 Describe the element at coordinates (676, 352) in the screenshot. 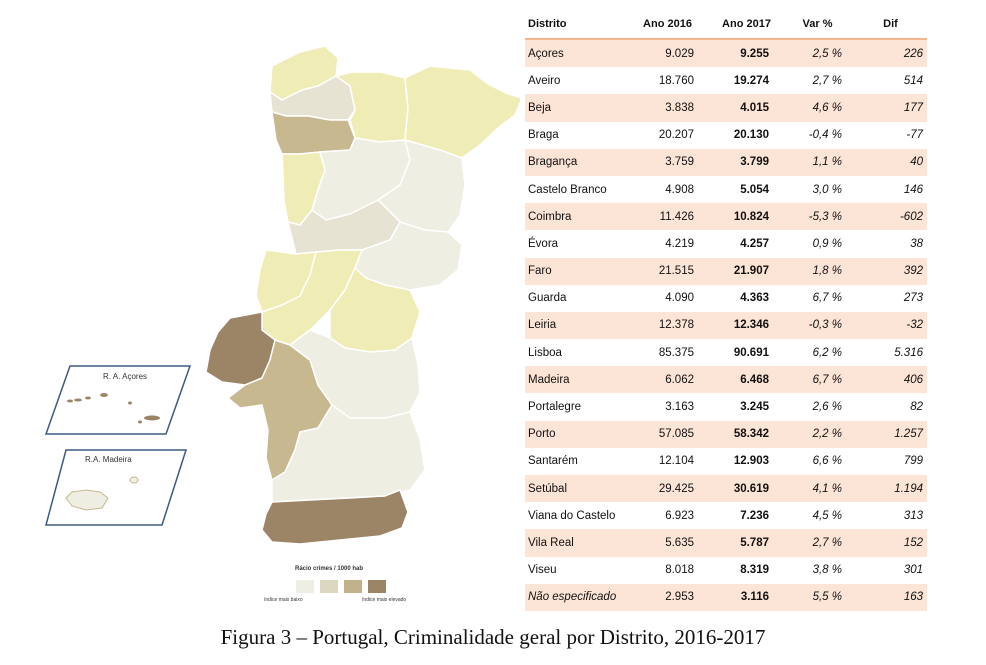

I see `cell-ano-2016: 85.375` at that location.